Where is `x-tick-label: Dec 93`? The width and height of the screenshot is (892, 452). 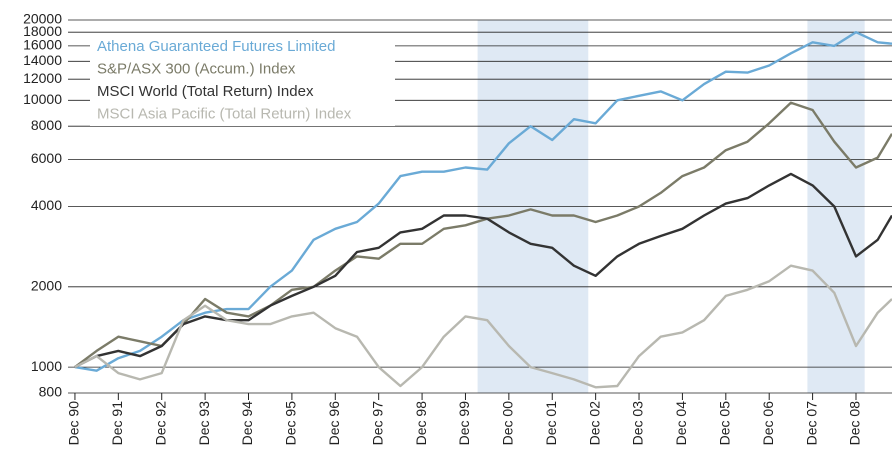 x-tick-label: Dec 93 is located at coordinates (204, 423).